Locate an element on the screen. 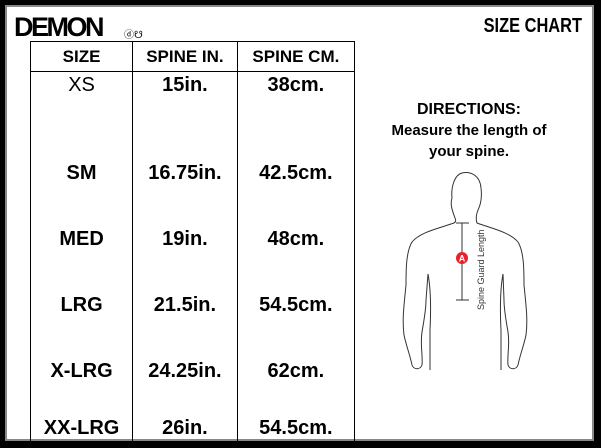  cell-size: MED is located at coordinates (81, 239).